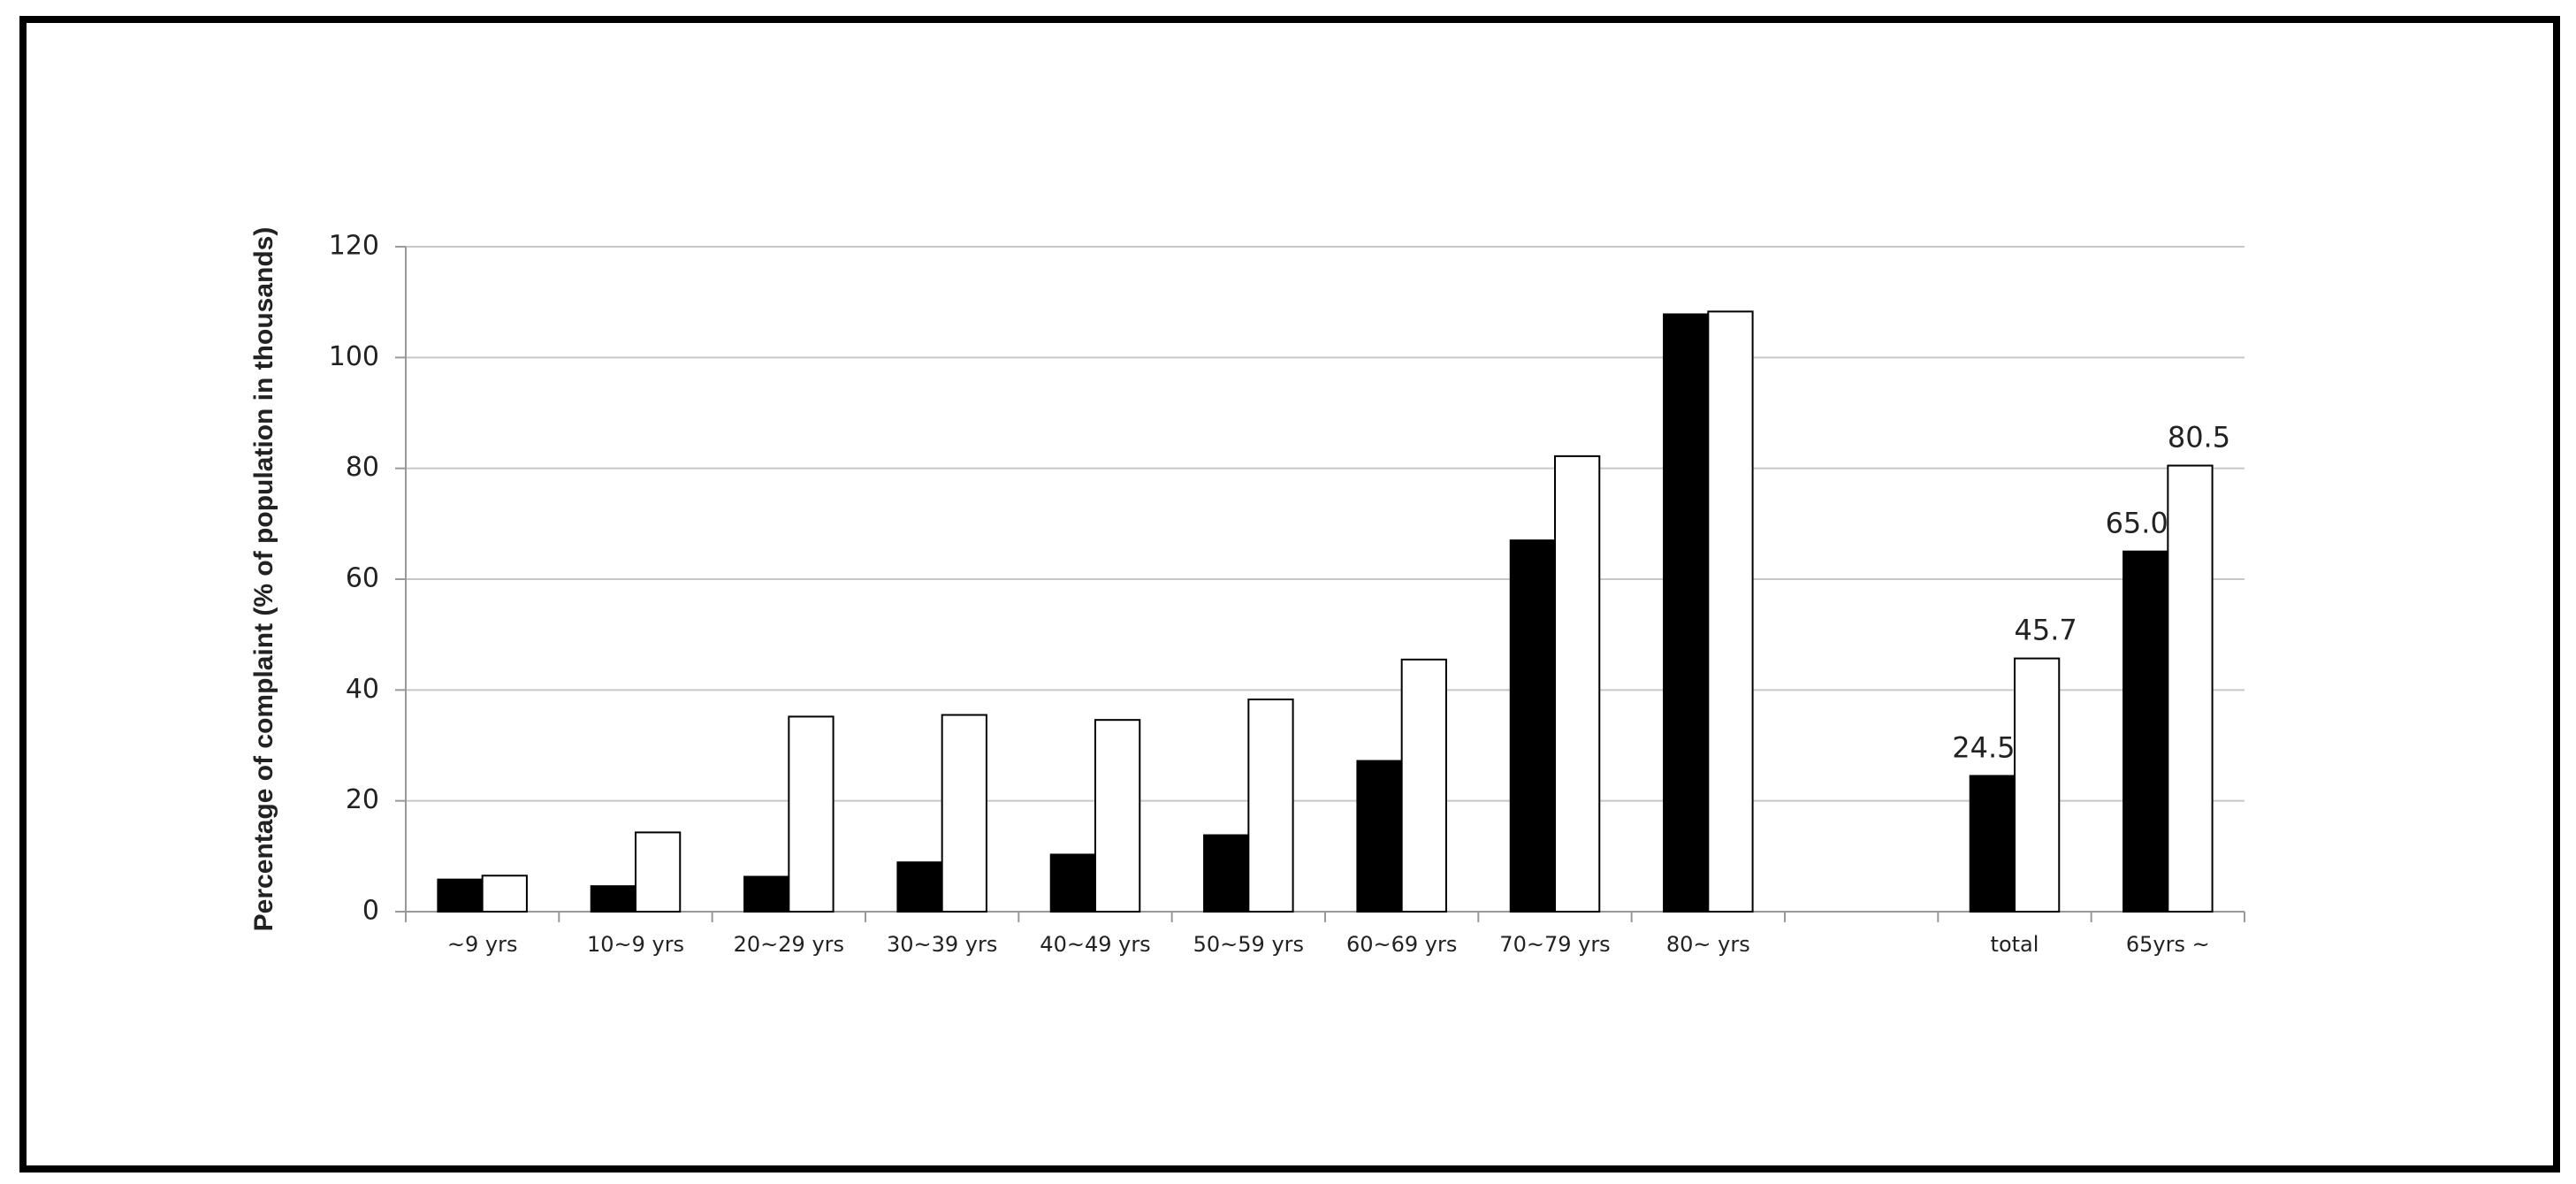 The image size is (2576, 1184). I want to click on y-tick-label: 100, so click(354, 356).